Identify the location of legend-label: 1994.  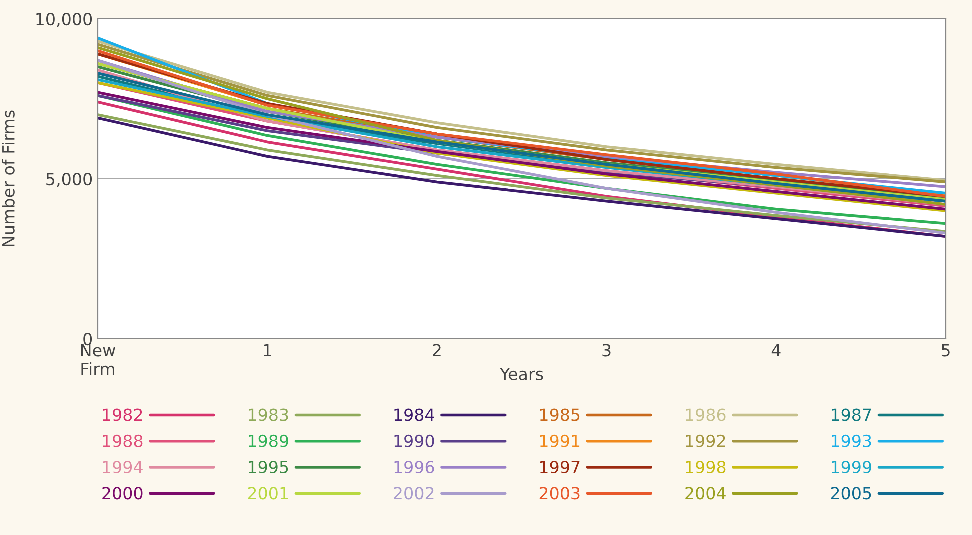
(123, 467).